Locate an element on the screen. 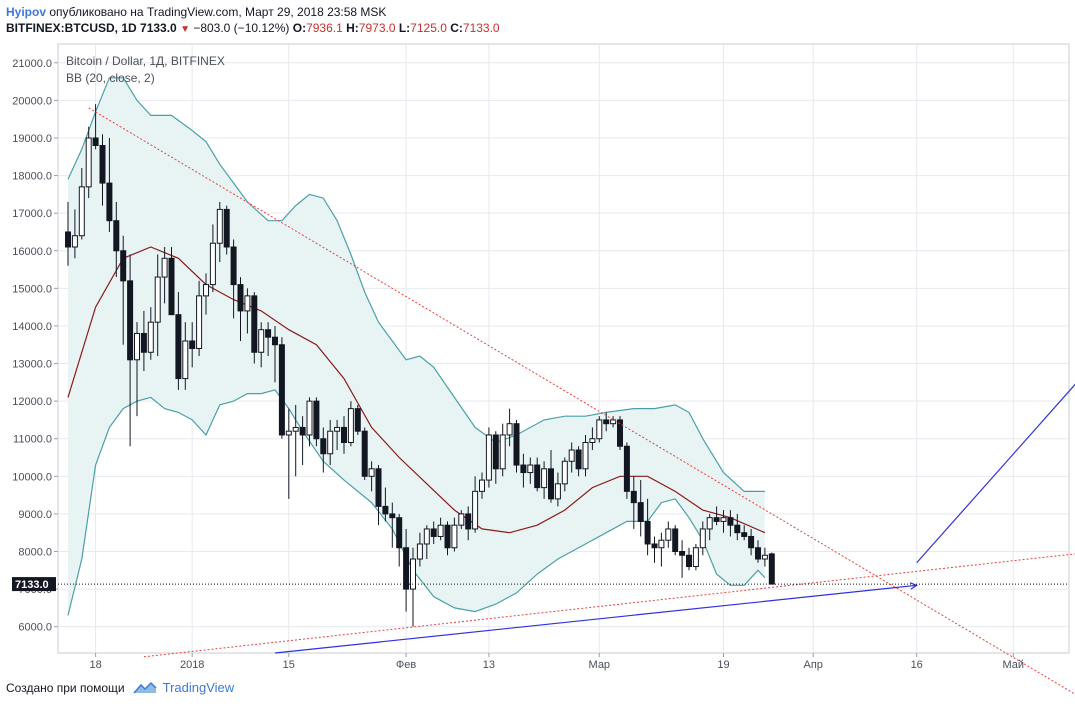  y-tick-label: 14000.0 is located at coordinates (32, 327).